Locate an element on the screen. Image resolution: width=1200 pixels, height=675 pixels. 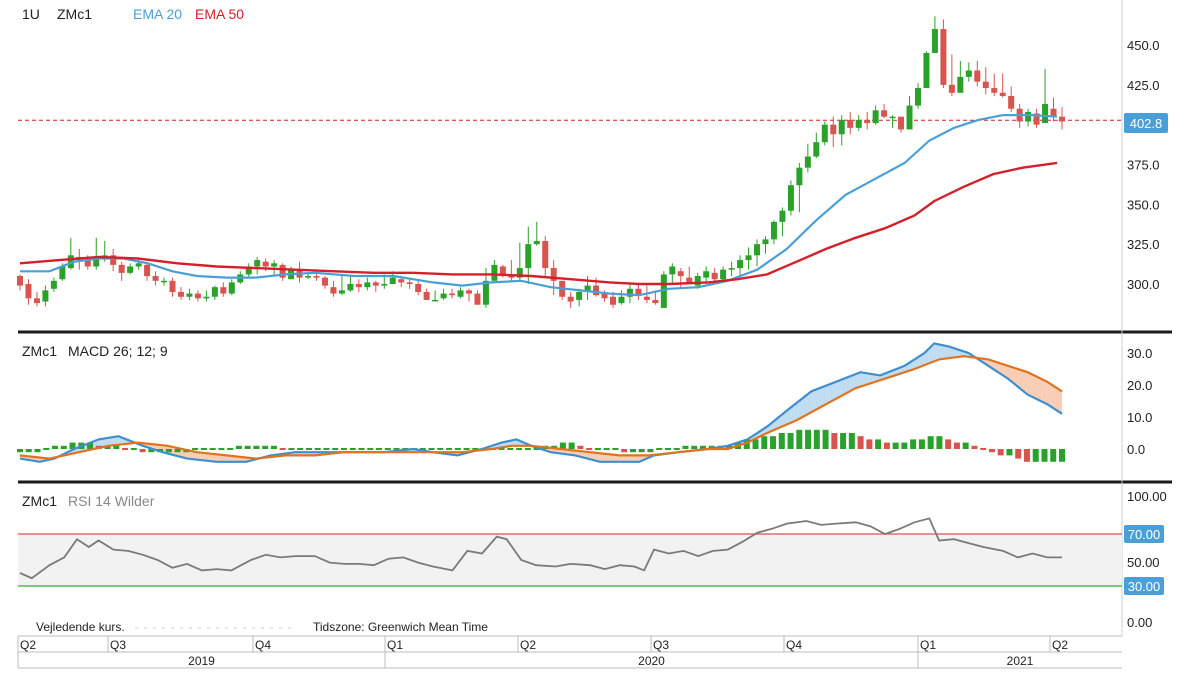
legend-ema50: EMA 50 is located at coordinates (219, 14).